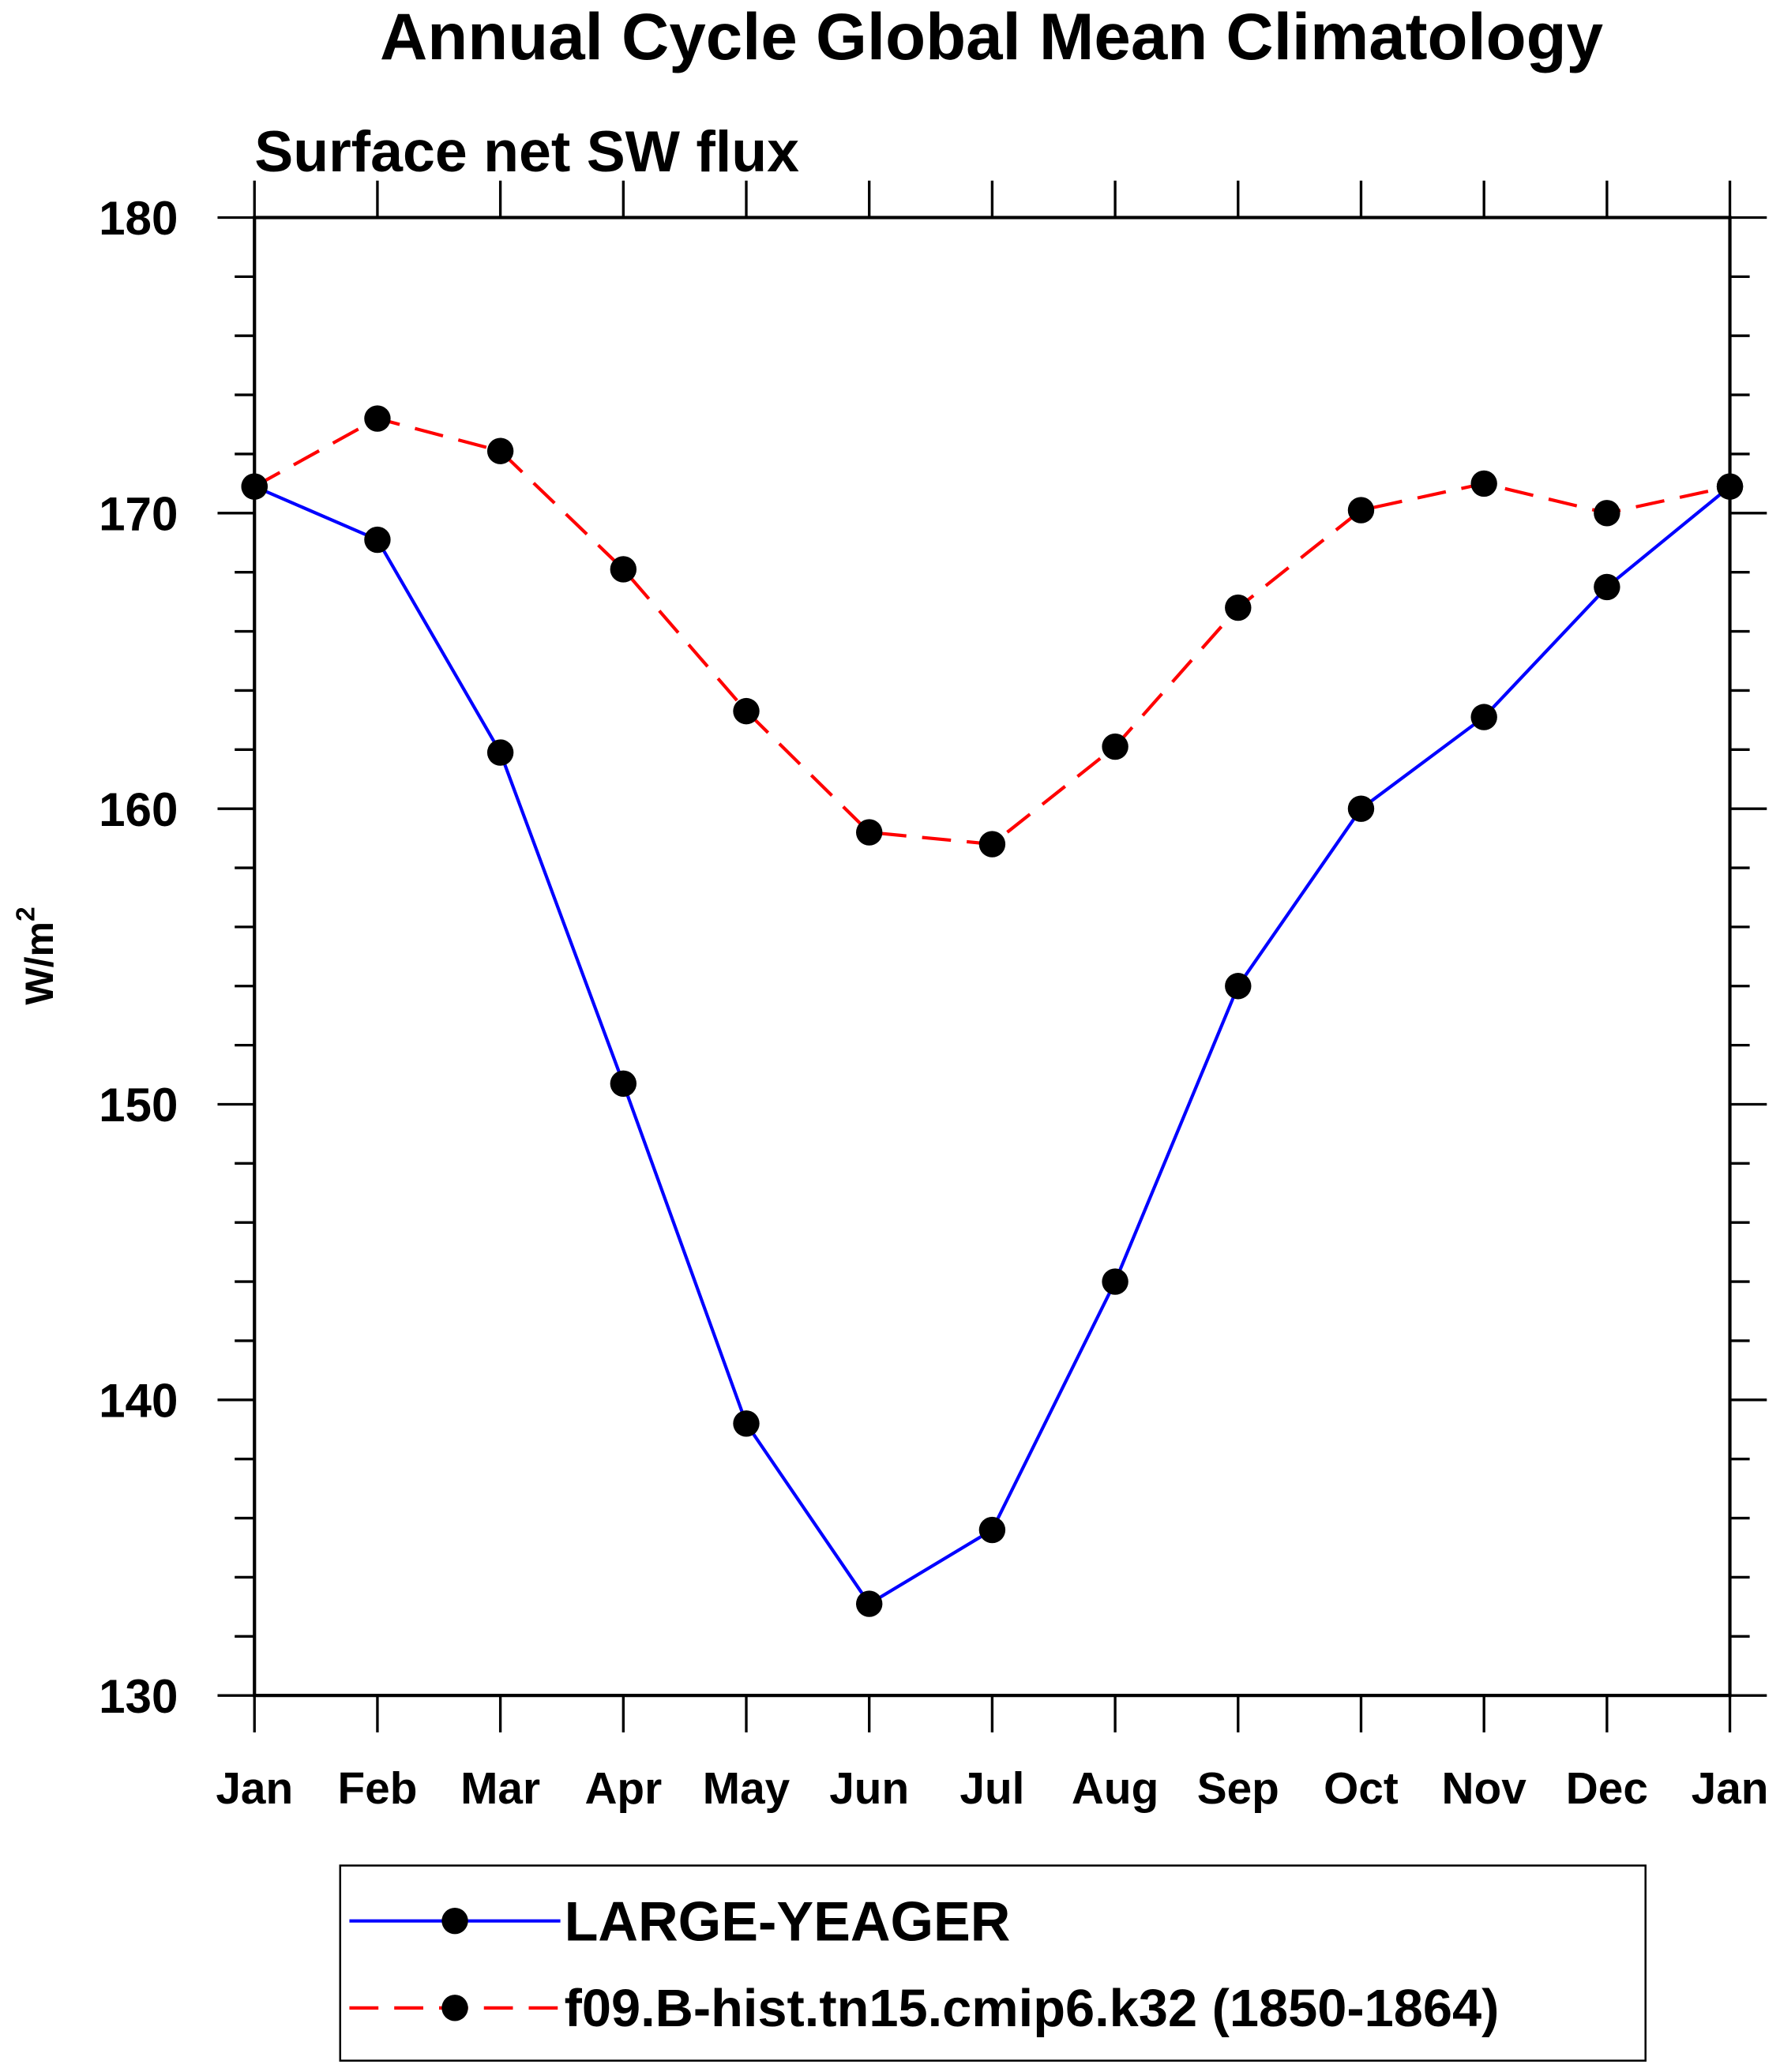  What do you see at coordinates (138, 219) in the screenshot?
I see `y-tick-label: 180` at bounding box center [138, 219].